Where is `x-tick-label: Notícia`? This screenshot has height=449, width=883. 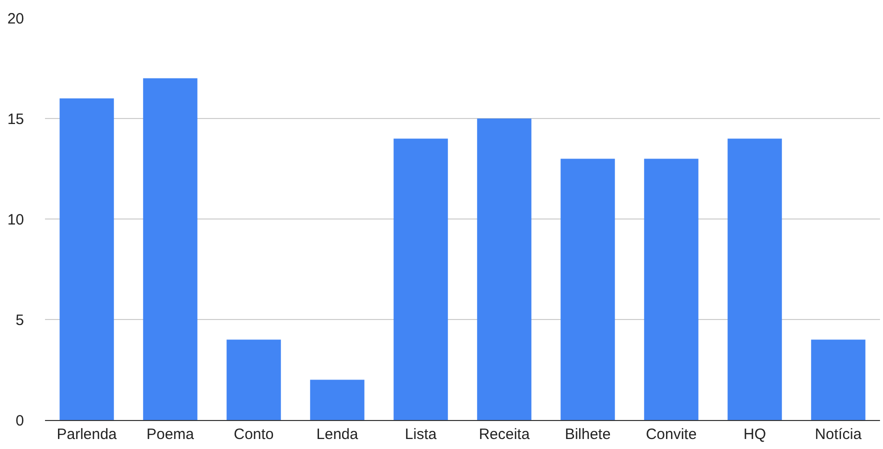
x-tick-label: Notícia is located at coordinates (838, 434).